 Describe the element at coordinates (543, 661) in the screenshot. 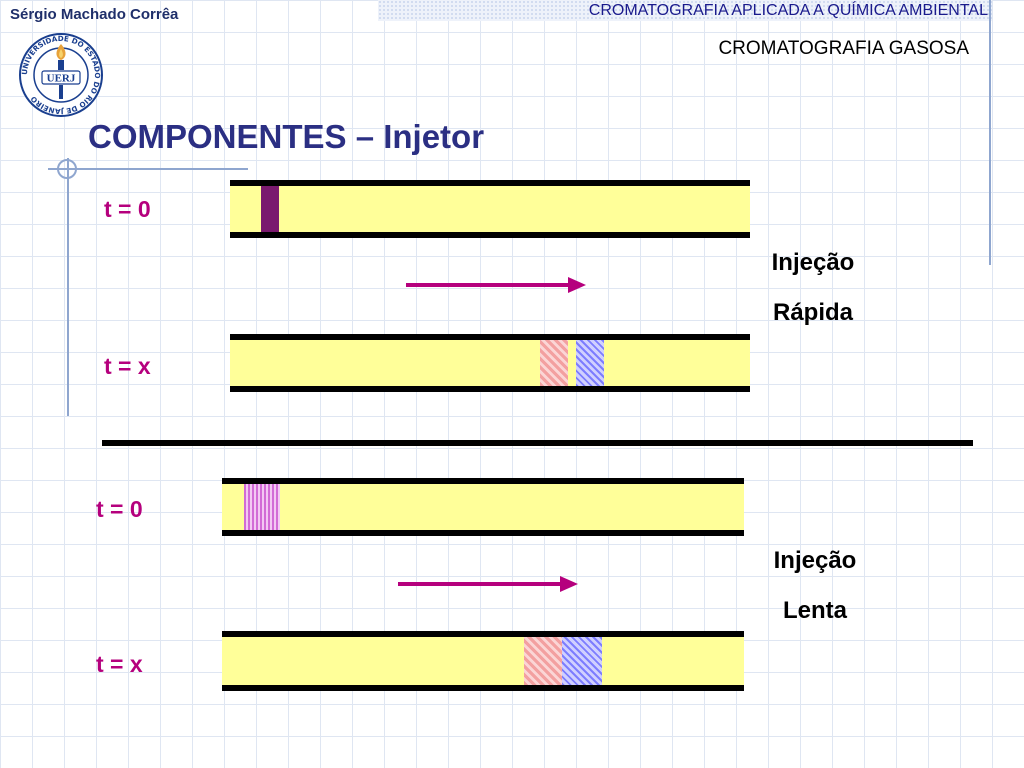

I see `overlapping-band-red` at that location.